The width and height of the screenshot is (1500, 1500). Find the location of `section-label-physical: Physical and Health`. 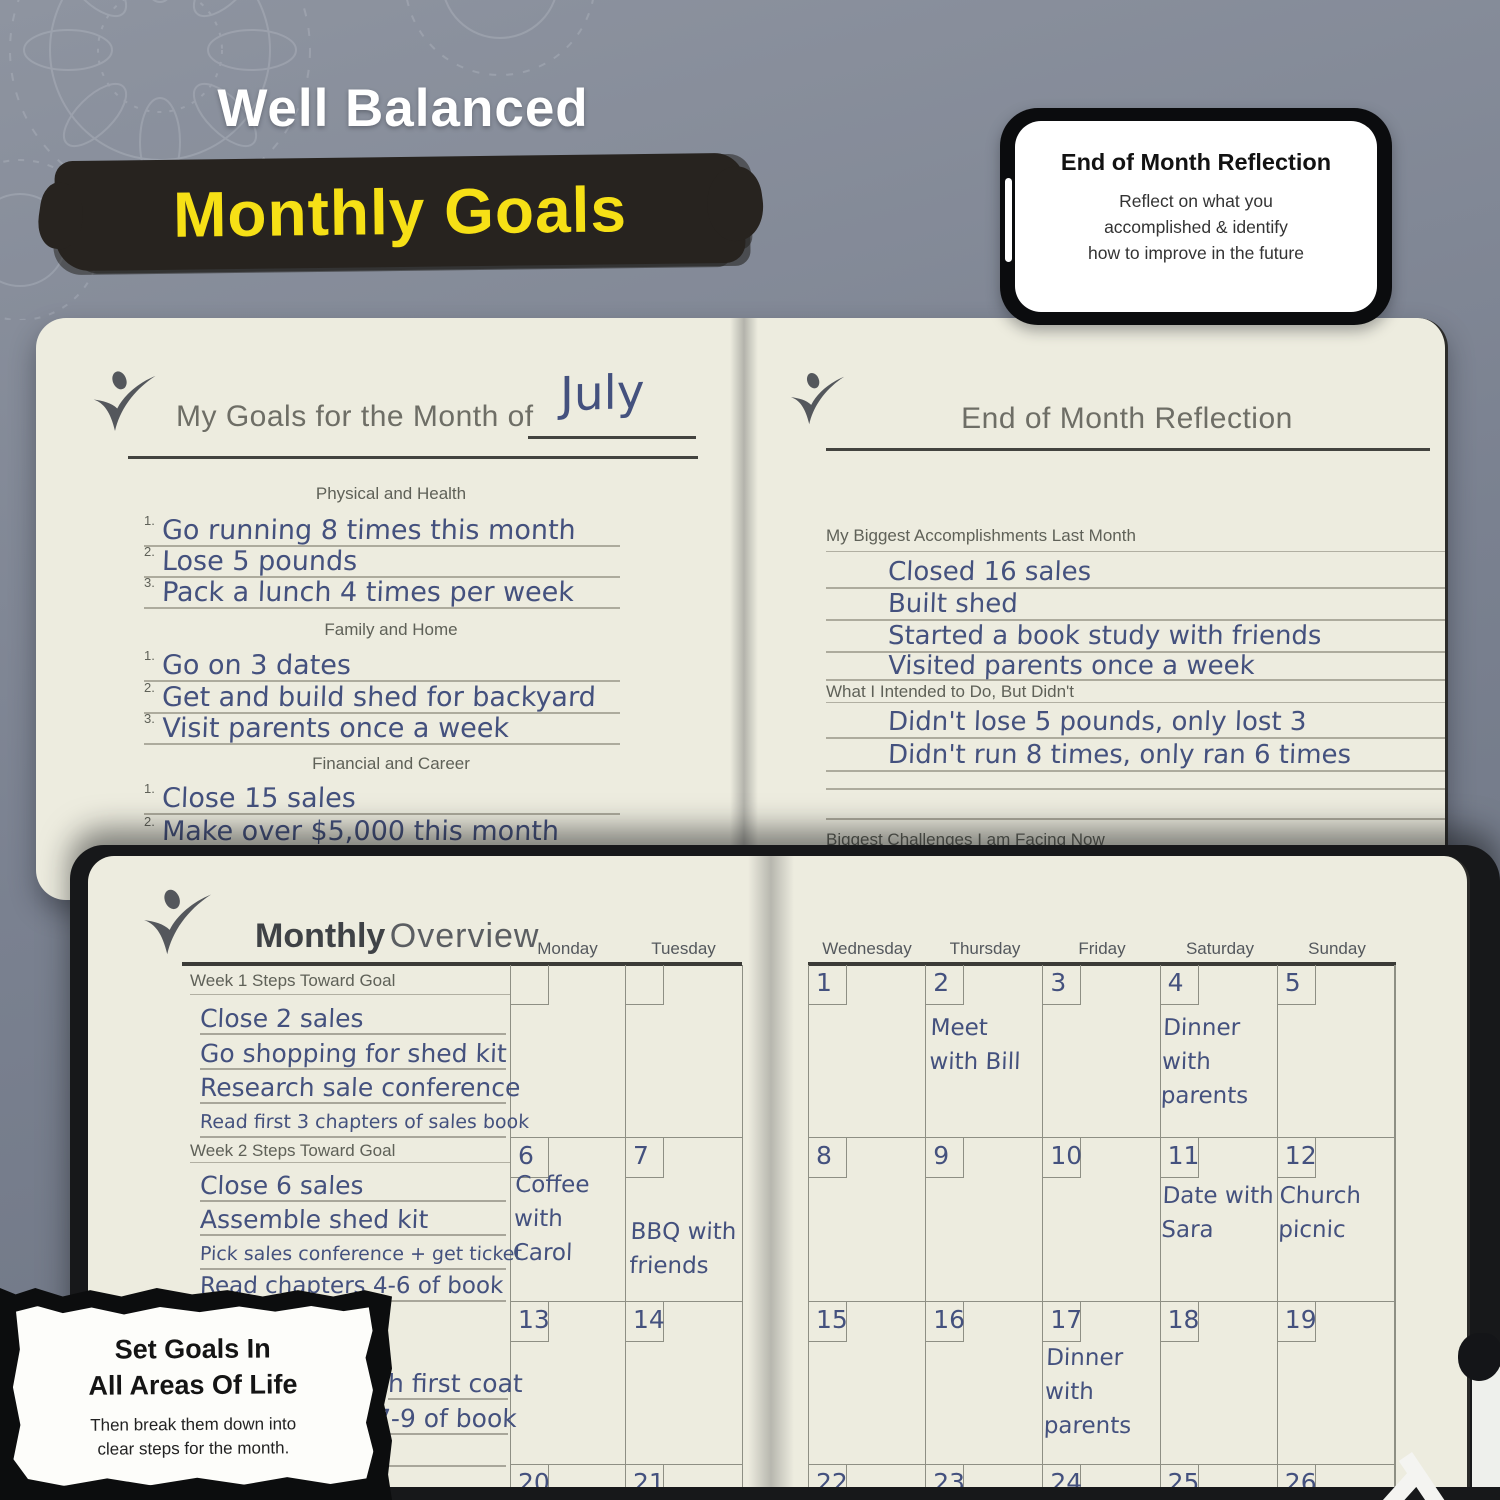

section-label-physical: Physical and Health is located at coordinates (391, 493).